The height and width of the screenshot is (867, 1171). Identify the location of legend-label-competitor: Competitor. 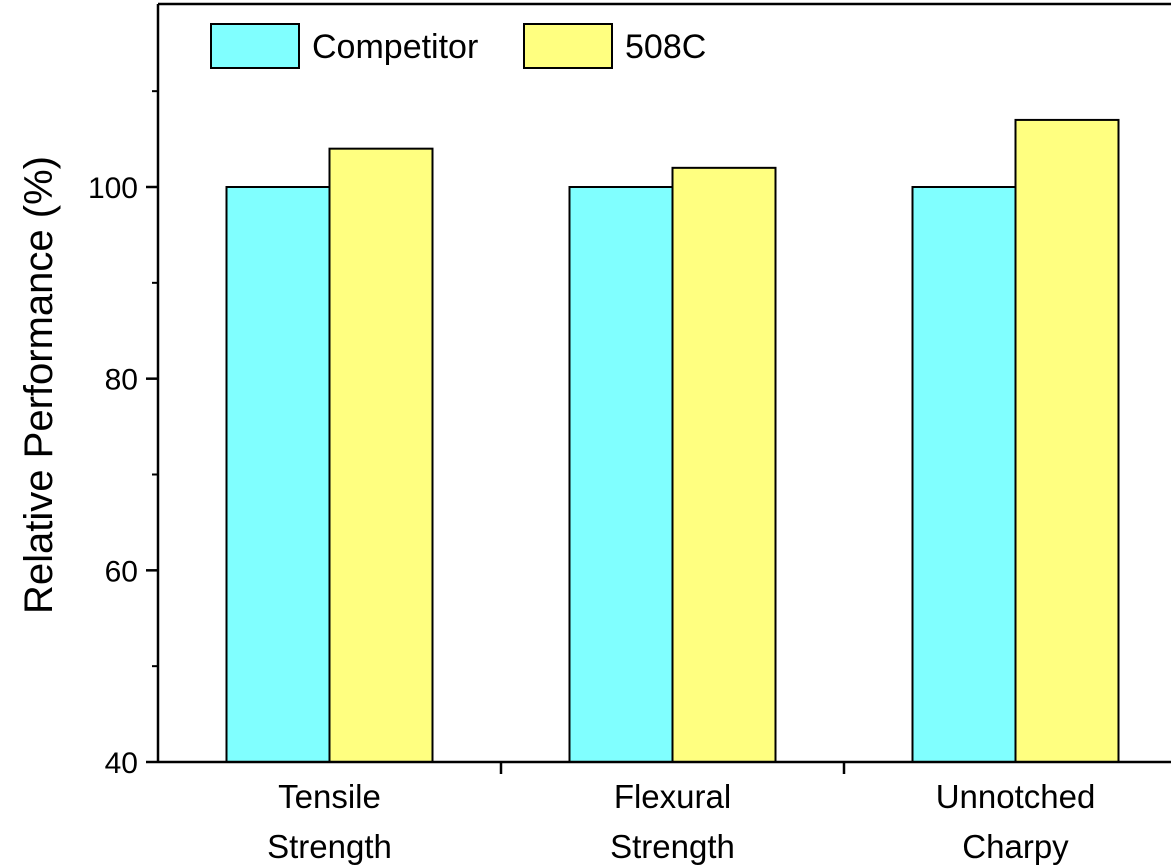
(395, 47).